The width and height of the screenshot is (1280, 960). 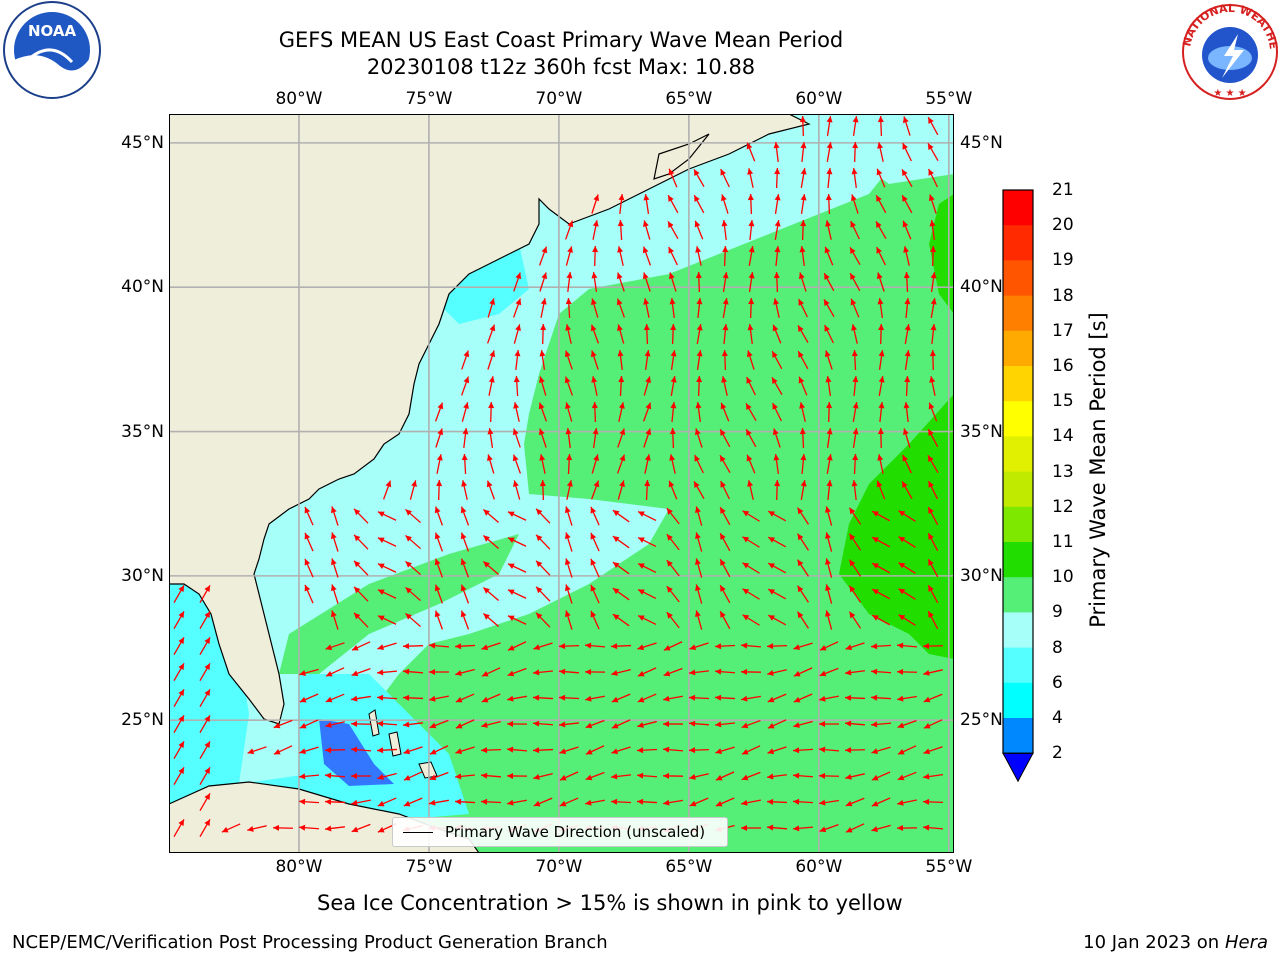 I want to click on colorbar-tick-label: 17, so click(x=1063, y=330).